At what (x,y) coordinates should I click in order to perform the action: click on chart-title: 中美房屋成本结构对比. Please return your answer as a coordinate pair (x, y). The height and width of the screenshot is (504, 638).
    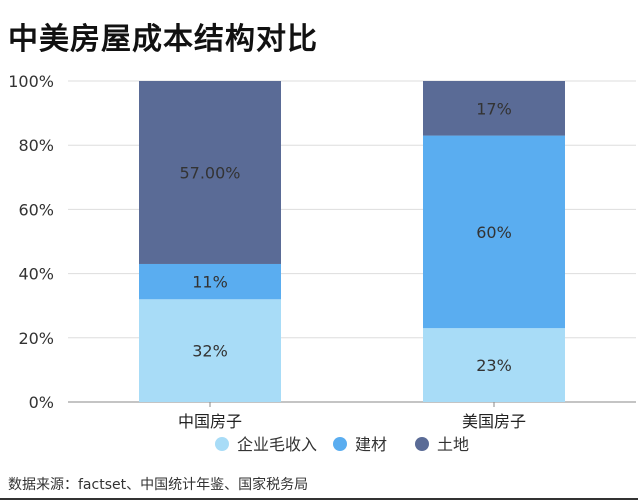
    Looking at the image, I should click on (163, 39).